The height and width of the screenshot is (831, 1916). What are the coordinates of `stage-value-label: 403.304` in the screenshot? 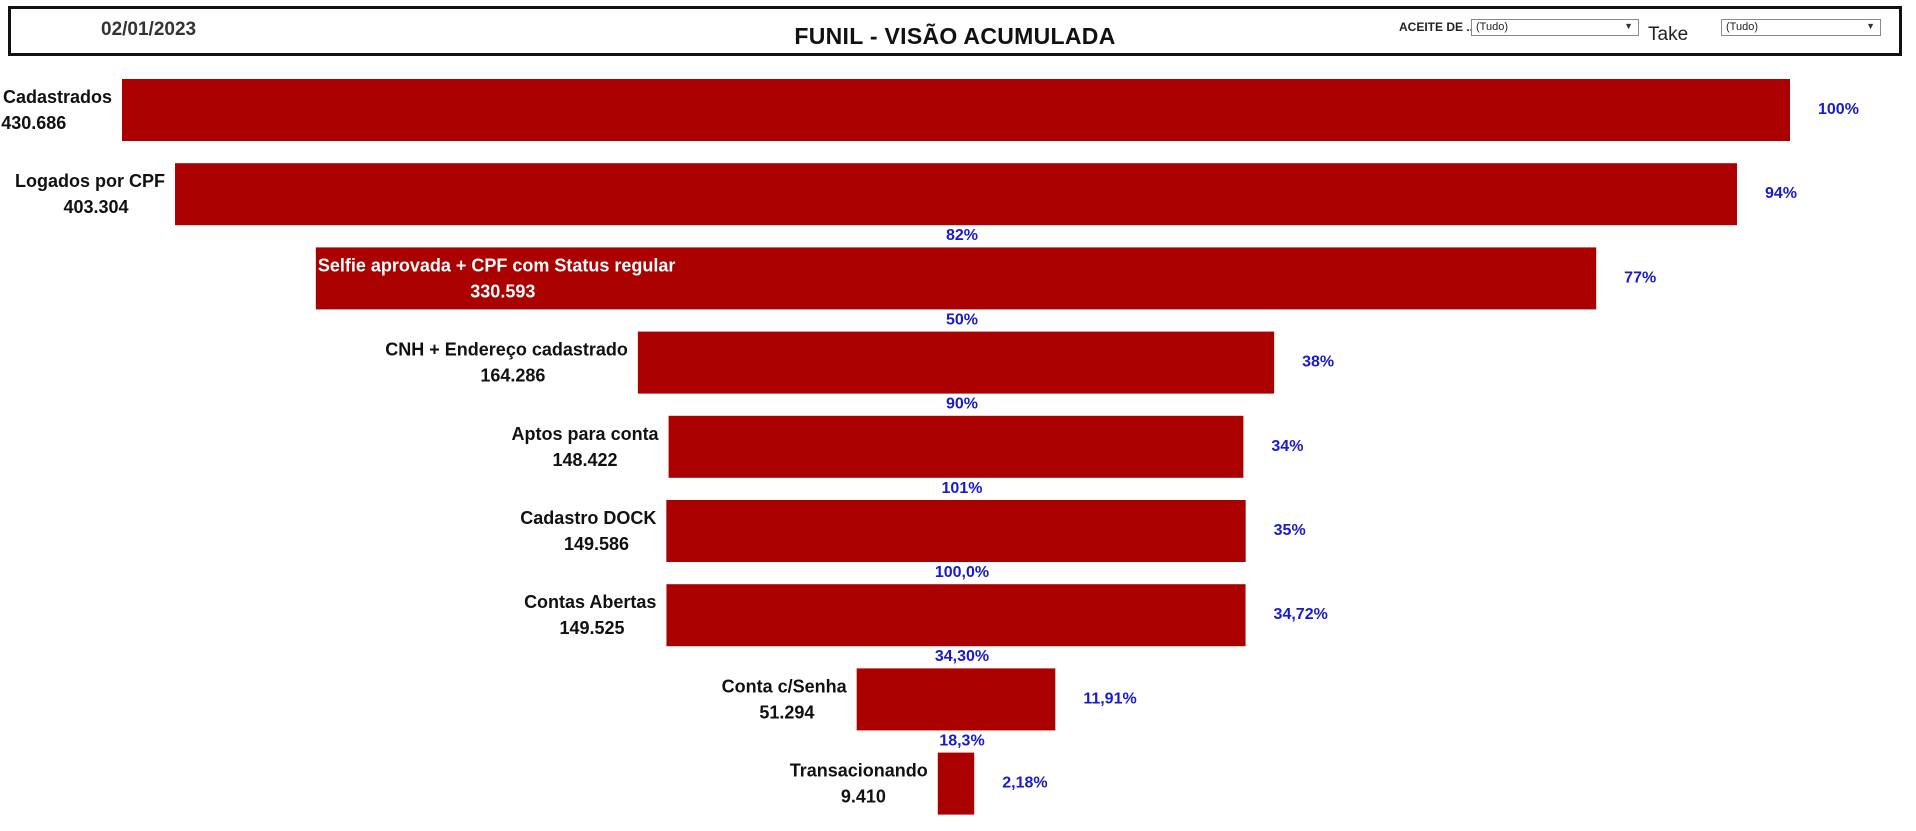 It's located at (95, 207).